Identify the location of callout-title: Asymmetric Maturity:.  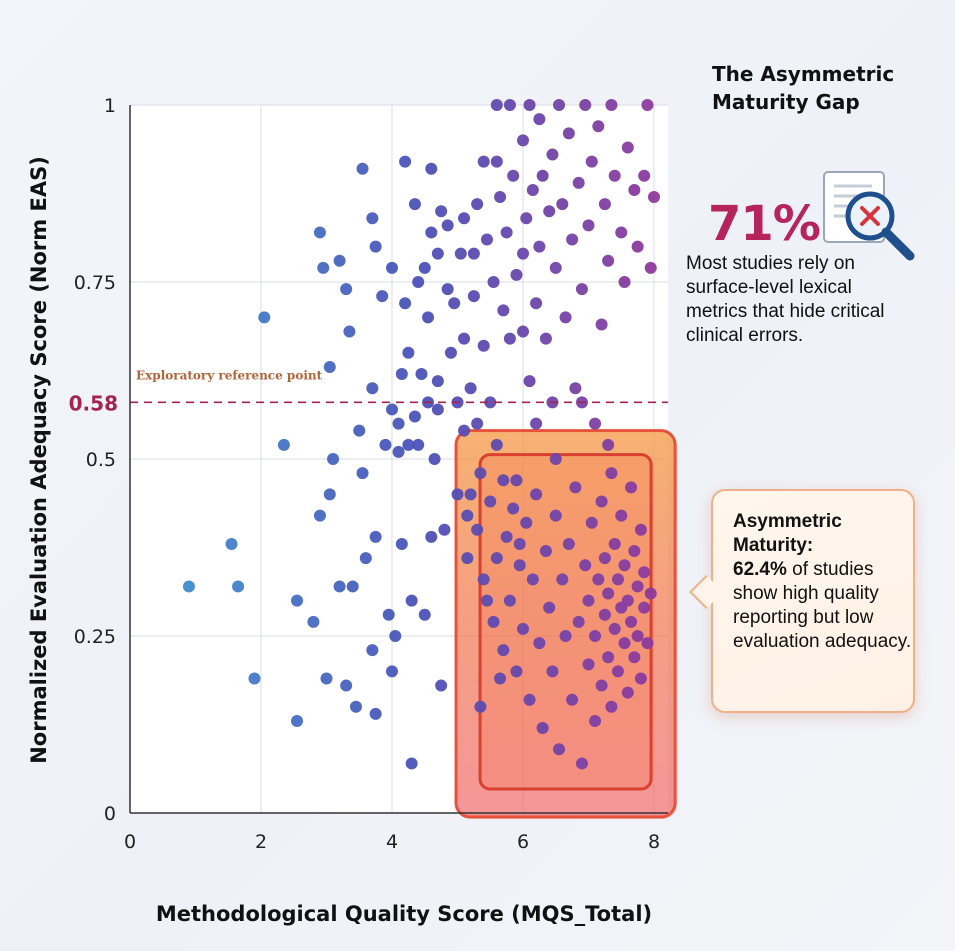
(787, 533).